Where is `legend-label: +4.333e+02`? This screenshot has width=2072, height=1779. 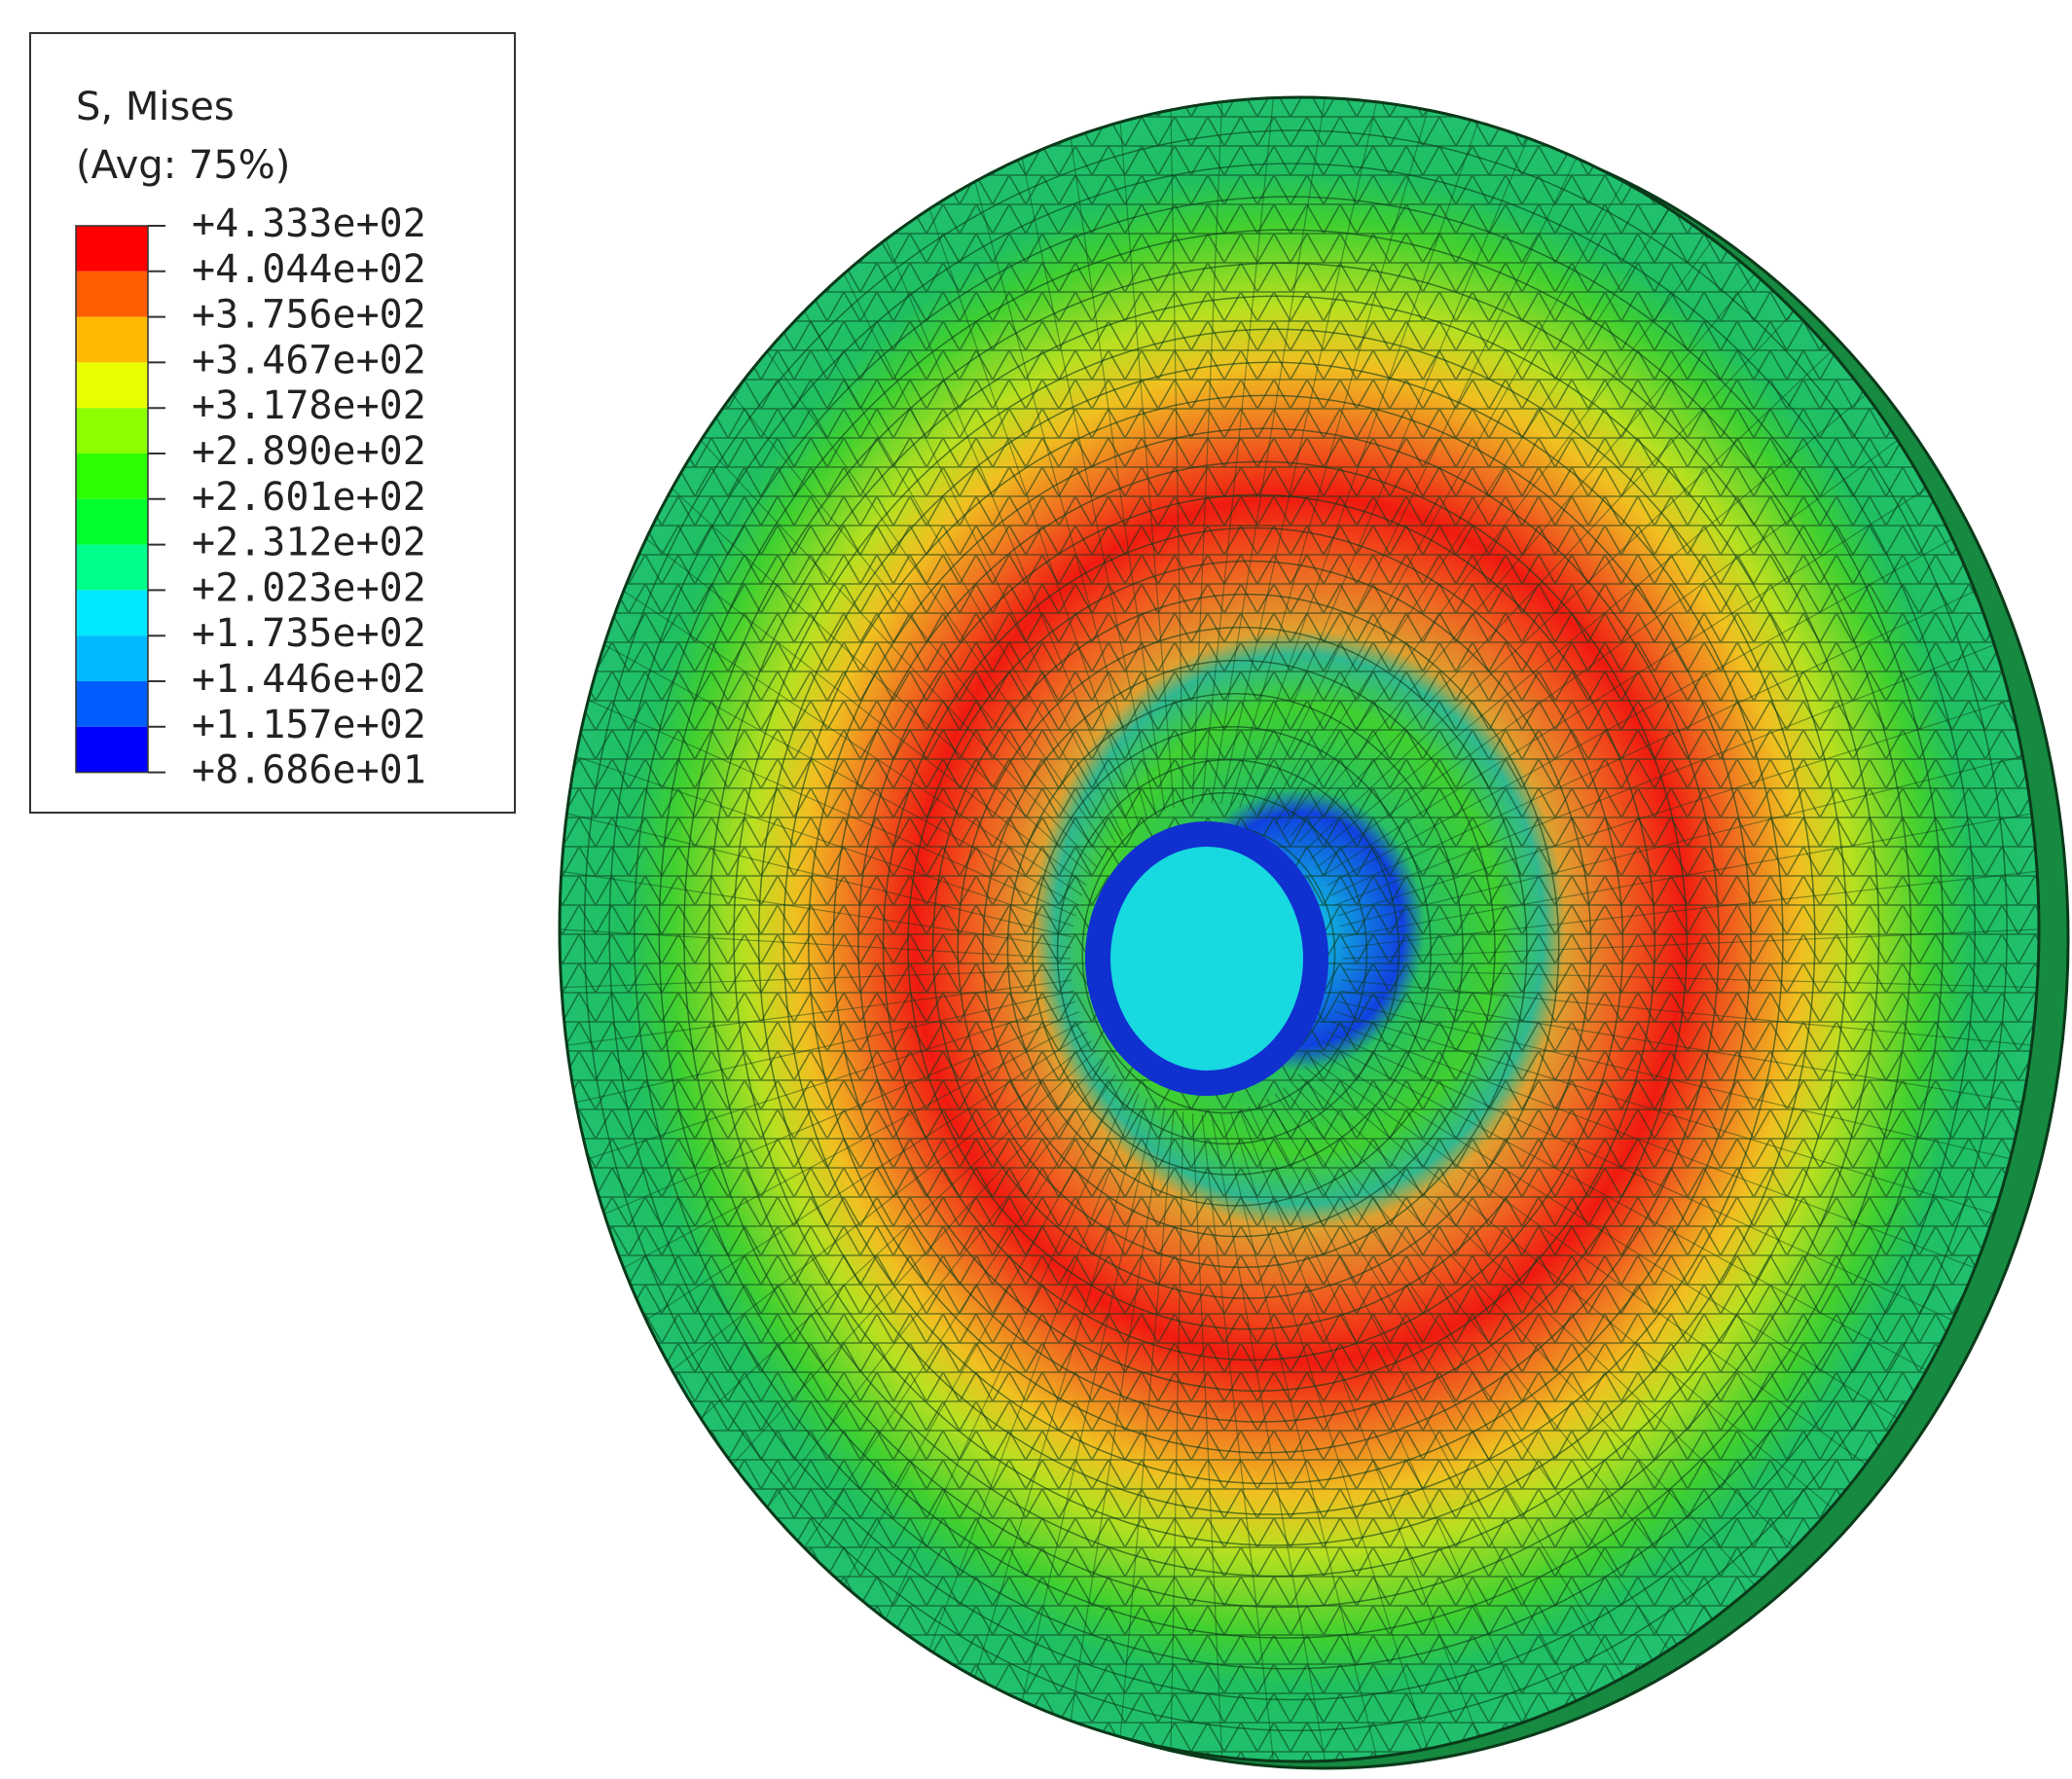 legend-label: +4.333e+02 is located at coordinates (309, 223).